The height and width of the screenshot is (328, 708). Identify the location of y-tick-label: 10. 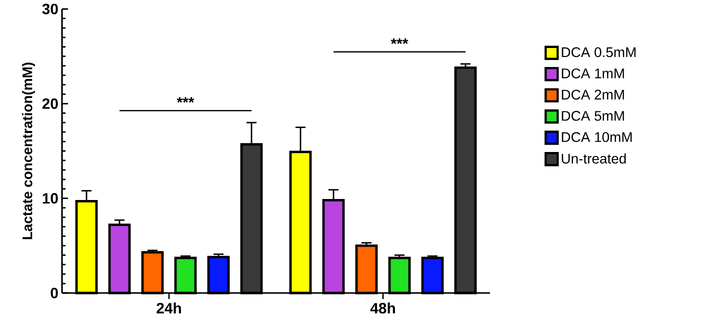
(50, 198).